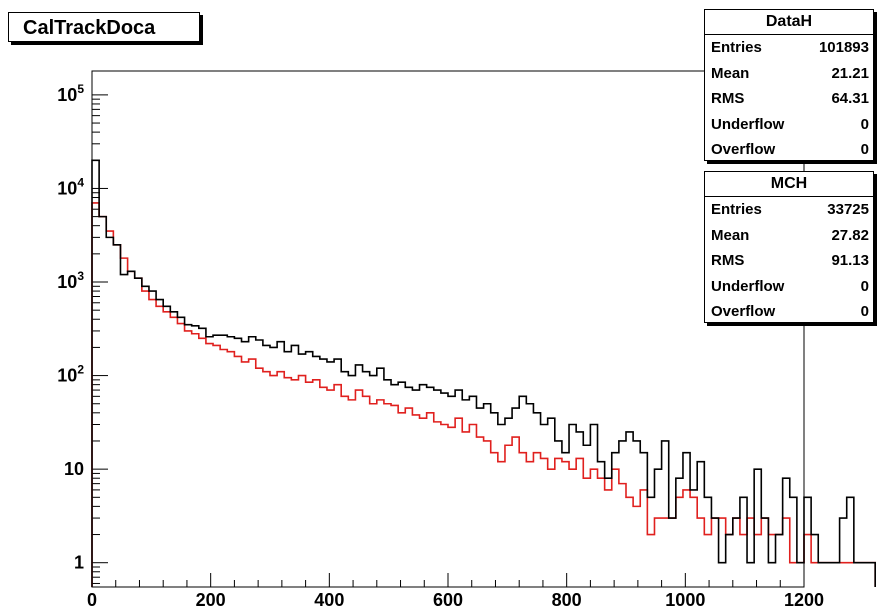 This screenshot has height=611, width=877. What do you see at coordinates (850, 98) in the screenshot?
I see `stats-value: 64.31` at bounding box center [850, 98].